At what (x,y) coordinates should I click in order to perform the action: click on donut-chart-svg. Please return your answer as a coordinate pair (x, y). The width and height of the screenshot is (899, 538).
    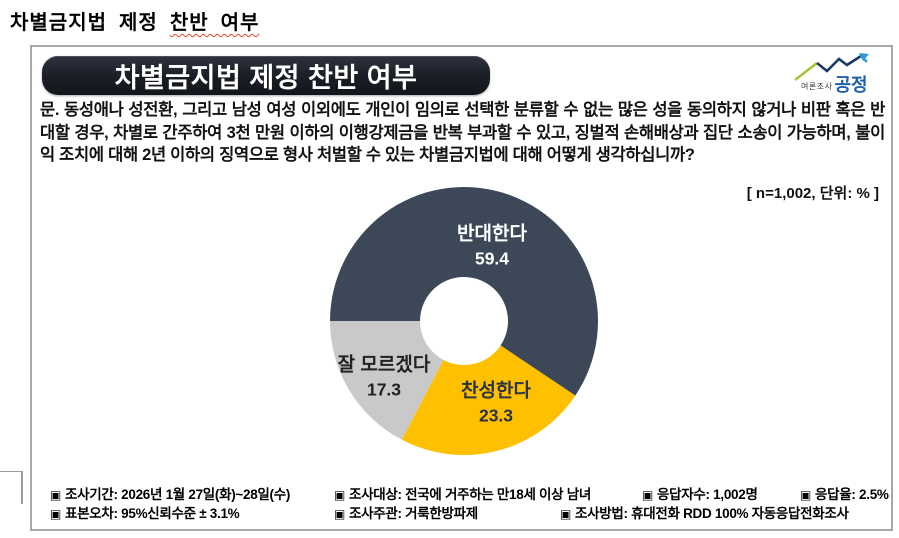
    Looking at the image, I should click on (464, 321).